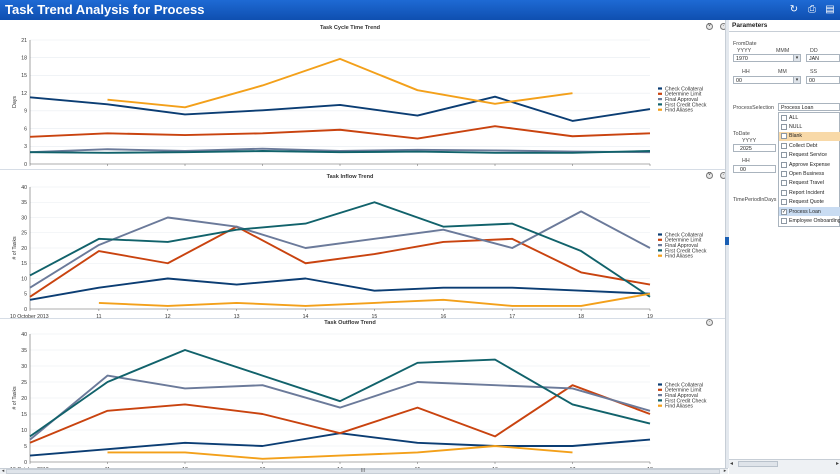 Image resolution: width=840 pixels, height=474 pixels. Describe the element at coordinates (812, 9) in the screenshot. I see `print-icon: ⎙` at that location.